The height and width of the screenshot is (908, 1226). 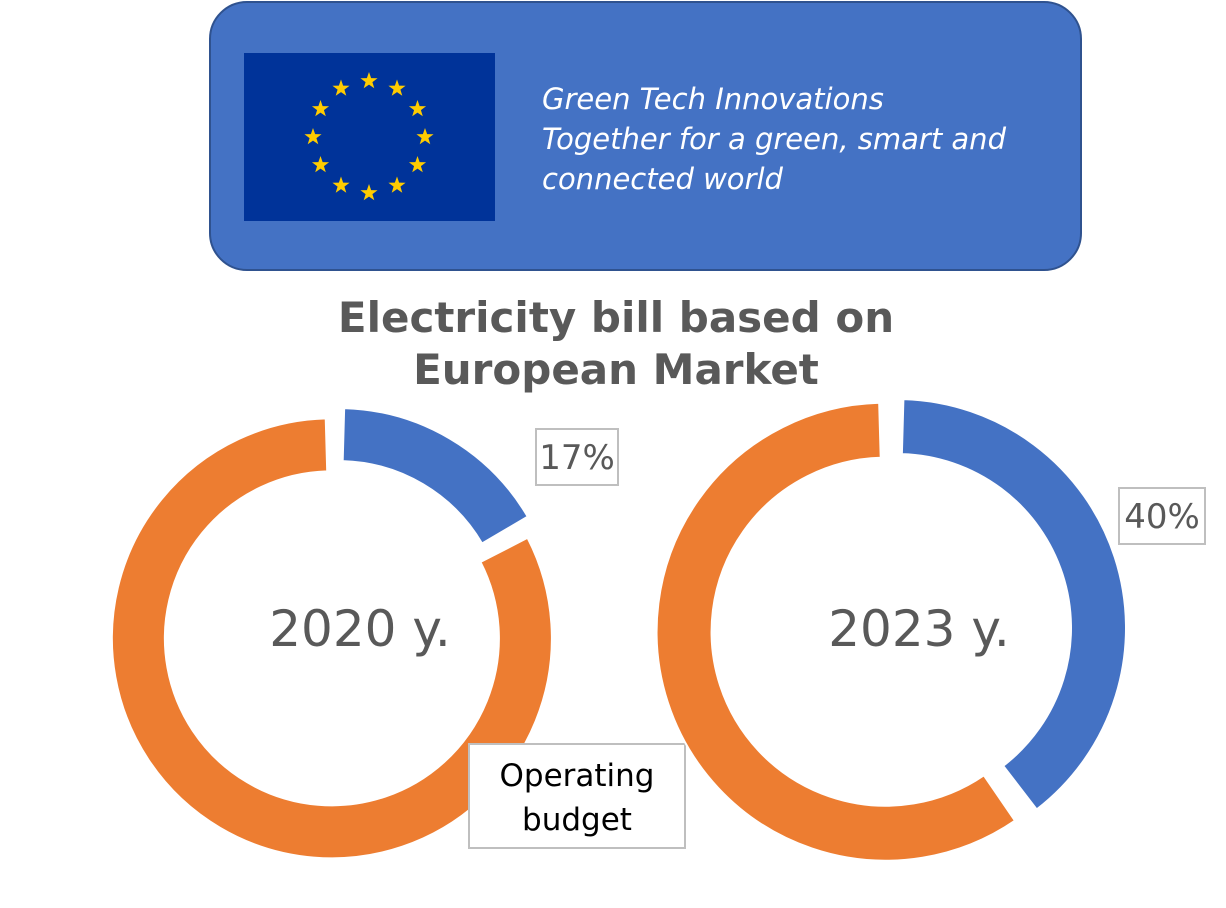 I want to click on eu-flag-icon, so click(x=369, y=137).